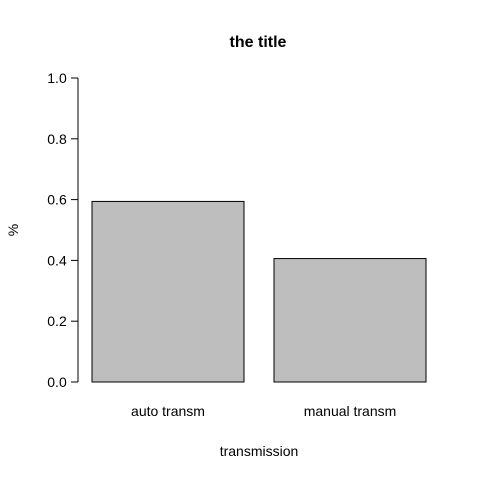  What do you see at coordinates (13, 230) in the screenshot?
I see `y-axis-label: %` at bounding box center [13, 230].